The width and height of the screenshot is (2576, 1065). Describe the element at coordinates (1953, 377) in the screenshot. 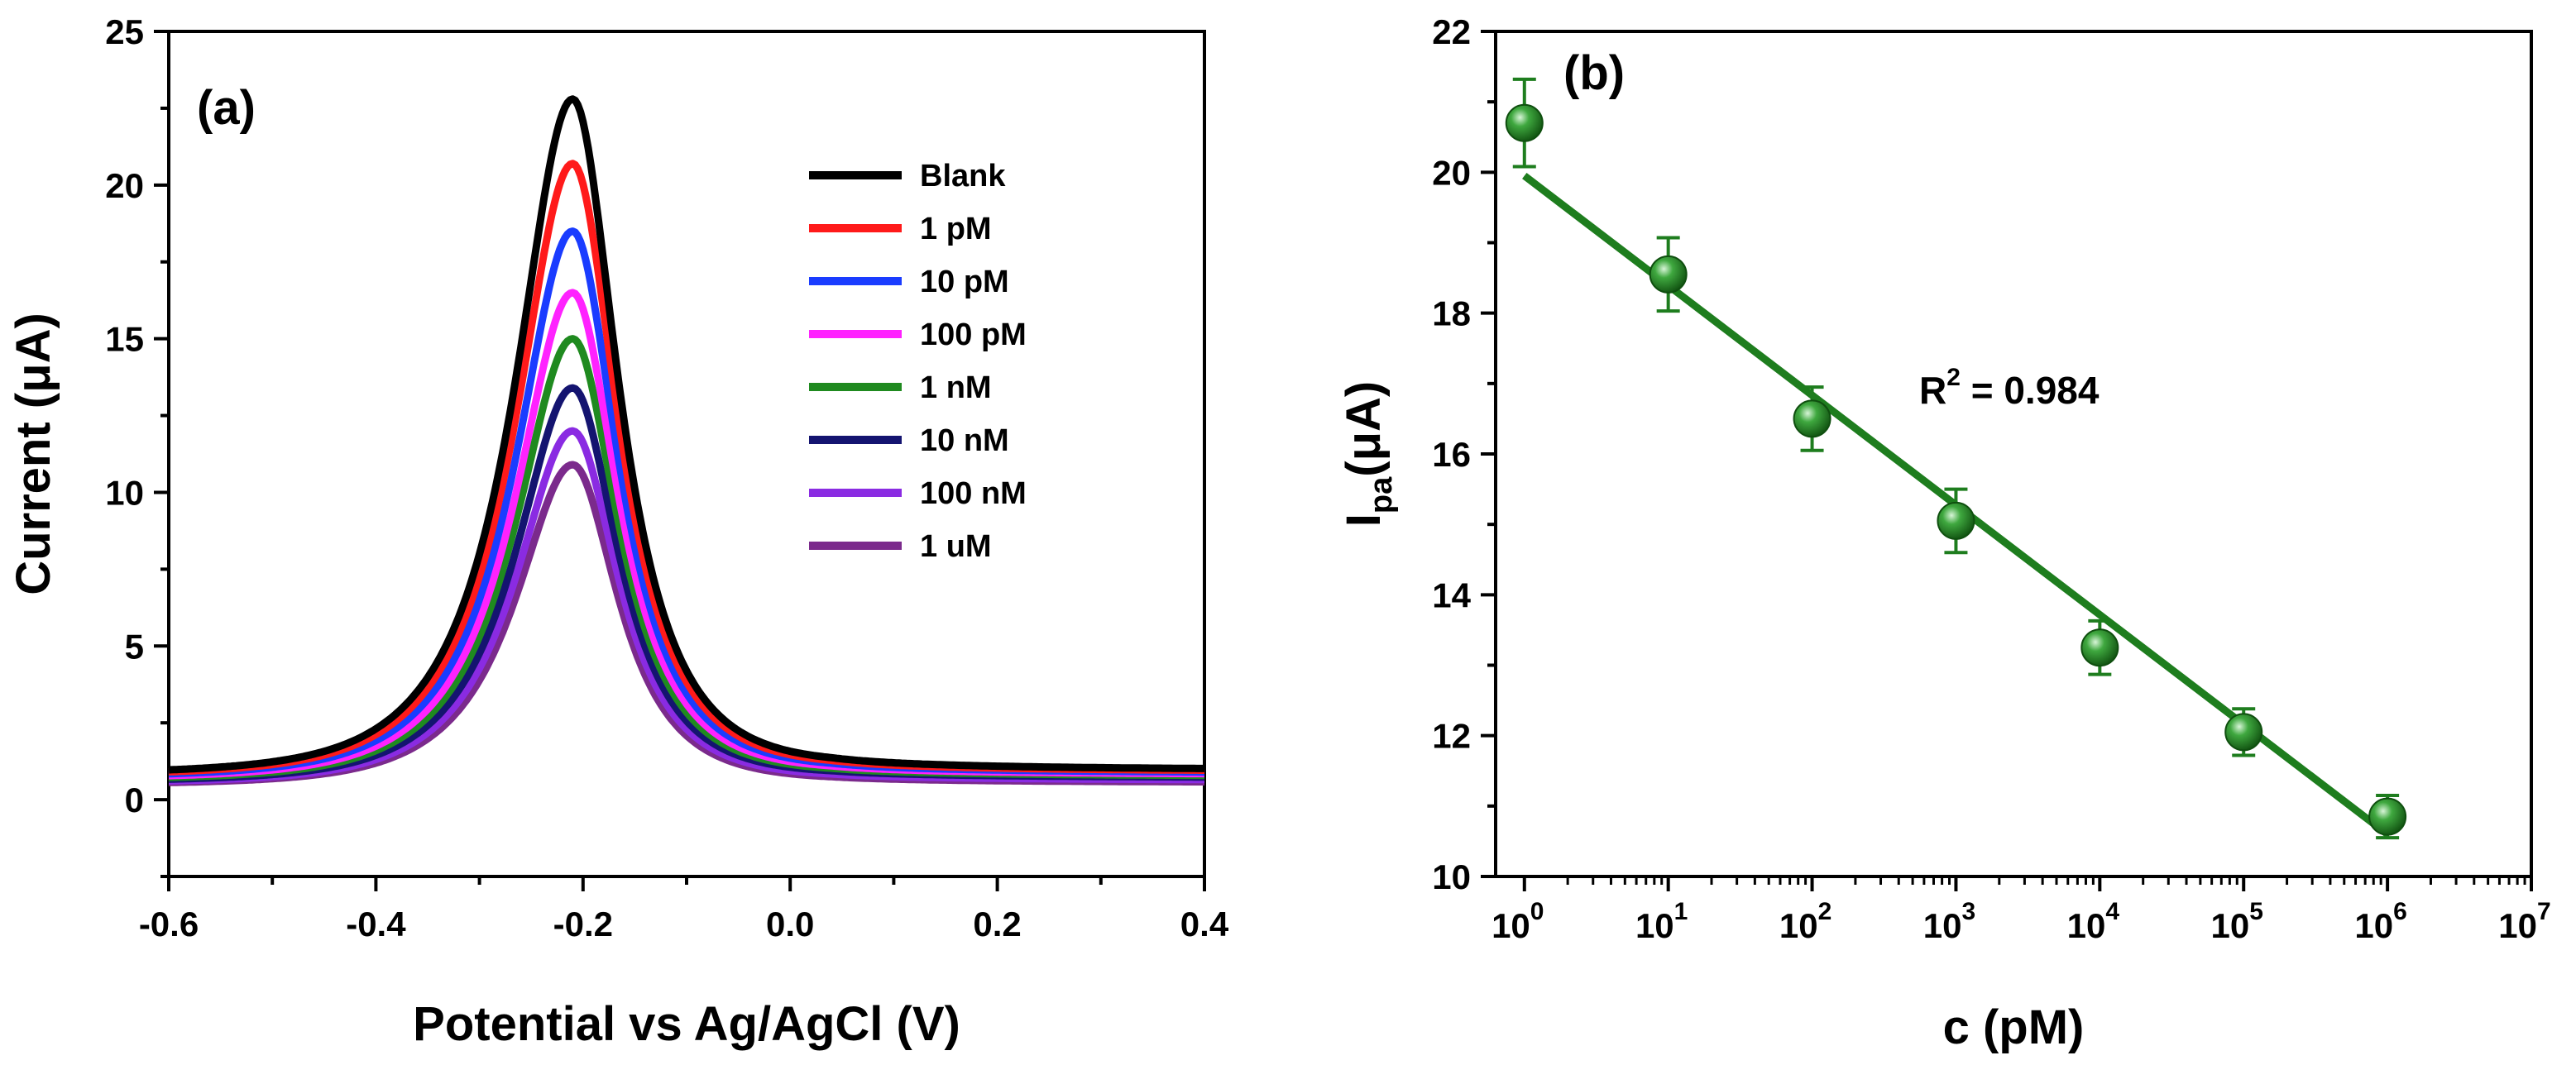

I see `r-squared-superscript: 2` at that location.